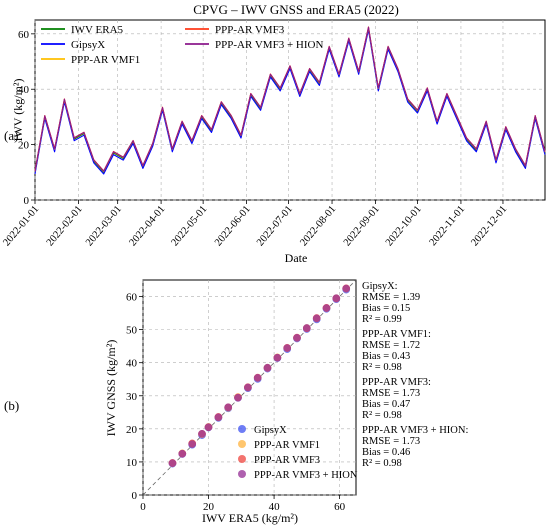  Describe the element at coordinates (382, 319) in the screenshot. I see `stats-r2: R² = 0.99` at that location.